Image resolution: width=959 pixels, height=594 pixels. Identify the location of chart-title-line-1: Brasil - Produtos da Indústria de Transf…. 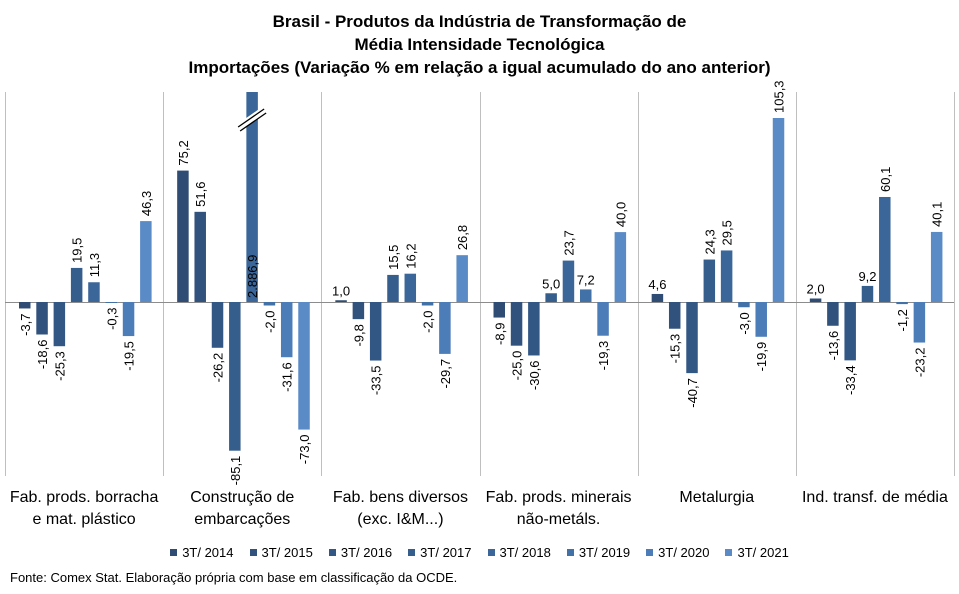
(479, 21).